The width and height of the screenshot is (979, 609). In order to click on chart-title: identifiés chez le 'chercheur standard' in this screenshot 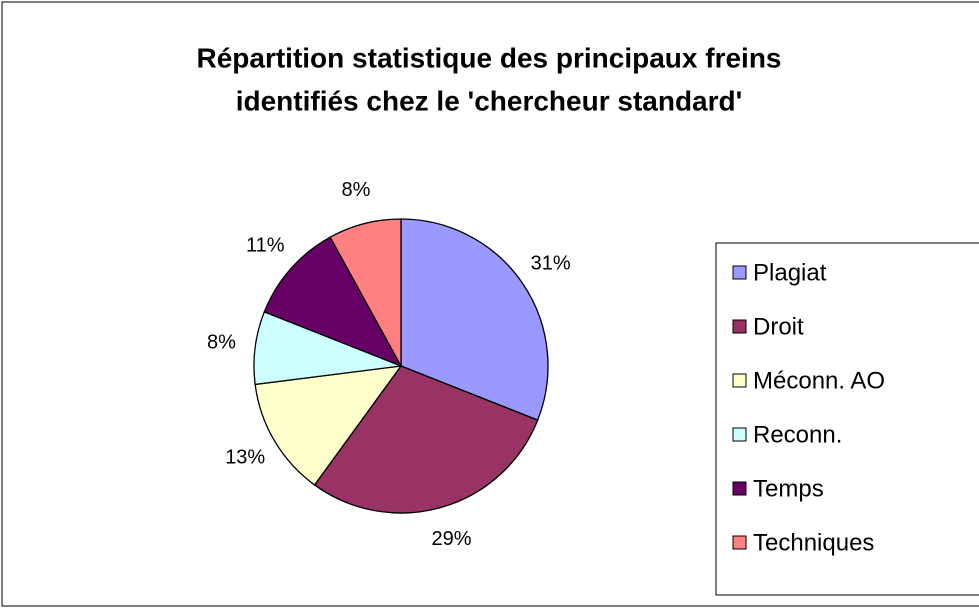, I will do `click(489, 100)`.